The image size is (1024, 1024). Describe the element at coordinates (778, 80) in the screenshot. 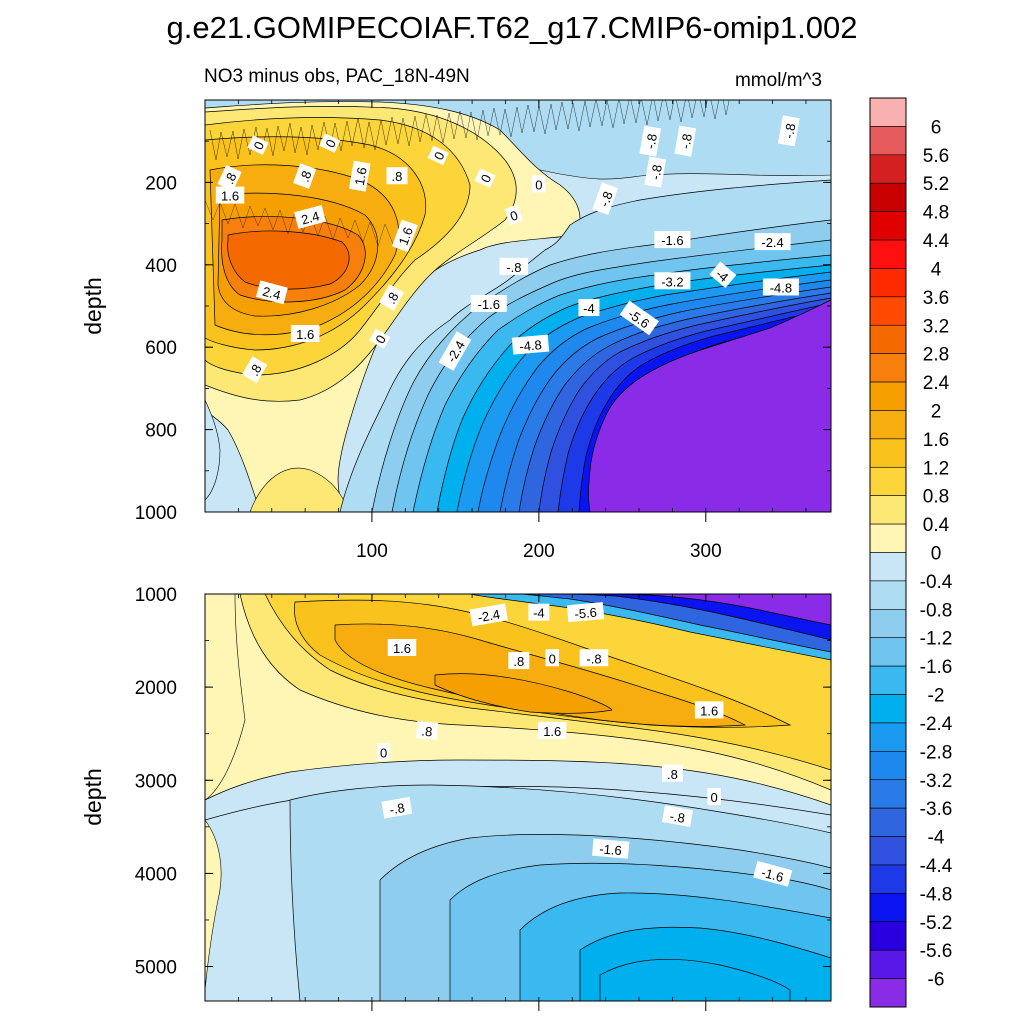

I see `panel-units-label: mmol/m^3` at that location.